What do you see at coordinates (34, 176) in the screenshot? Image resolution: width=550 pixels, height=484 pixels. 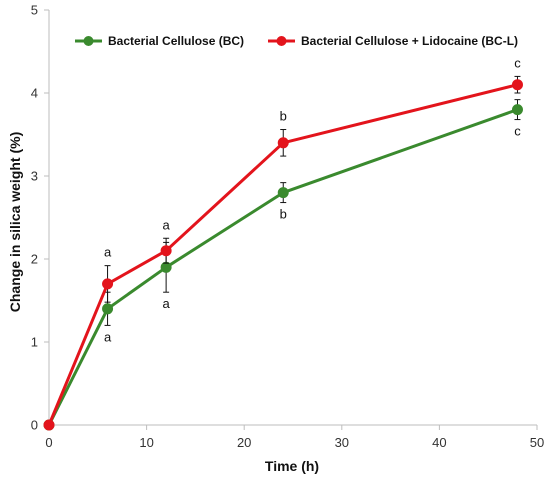 I see `y-tick-label: 3` at bounding box center [34, 176].